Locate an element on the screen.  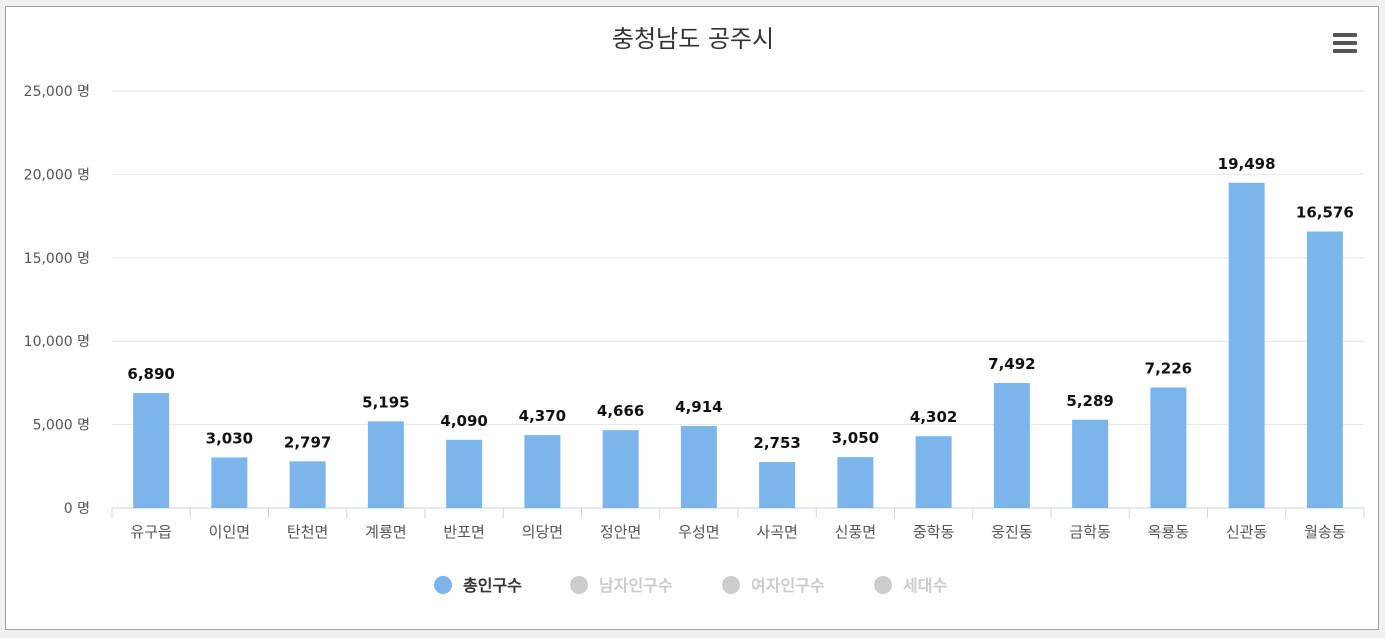
data-label: 2,797 is located at coordinates (307, 442).